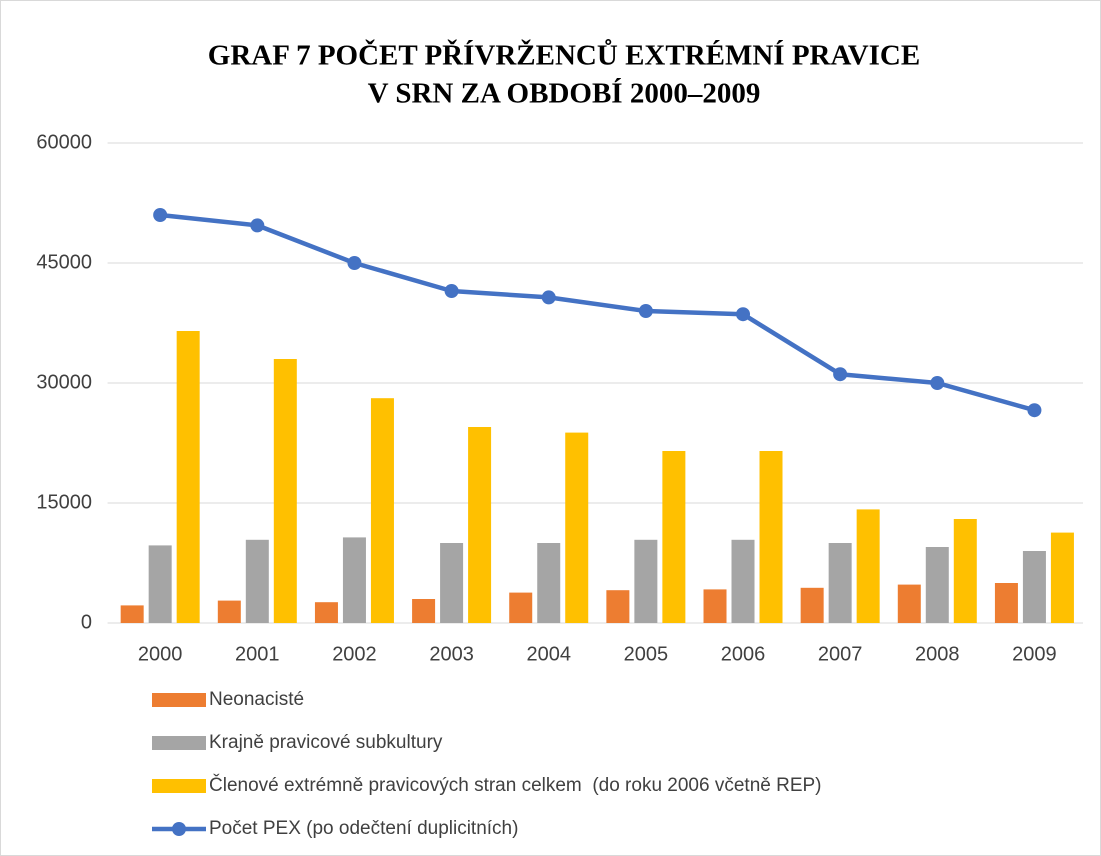 This screenshot has width=1101, height=856. Describe the element at coordinates (451, 654) in the screenshot. I see `x-tick-label: 2003` at that location.